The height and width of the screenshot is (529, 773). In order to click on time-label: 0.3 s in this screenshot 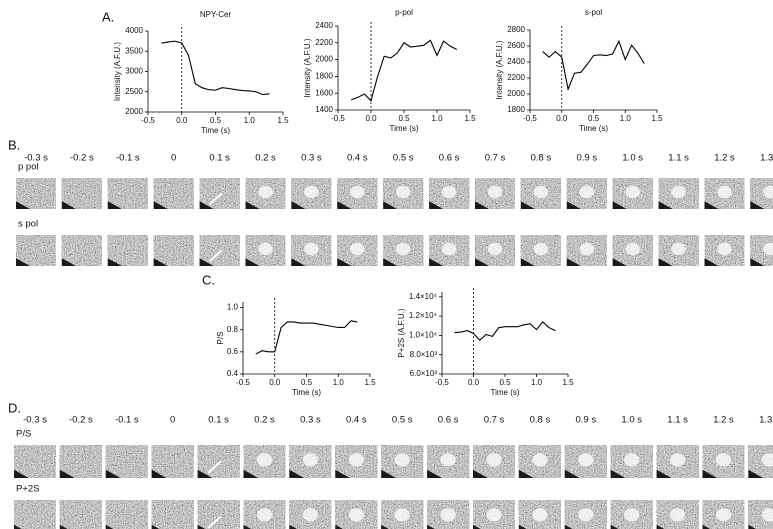, I will do `click(311, 158)`.